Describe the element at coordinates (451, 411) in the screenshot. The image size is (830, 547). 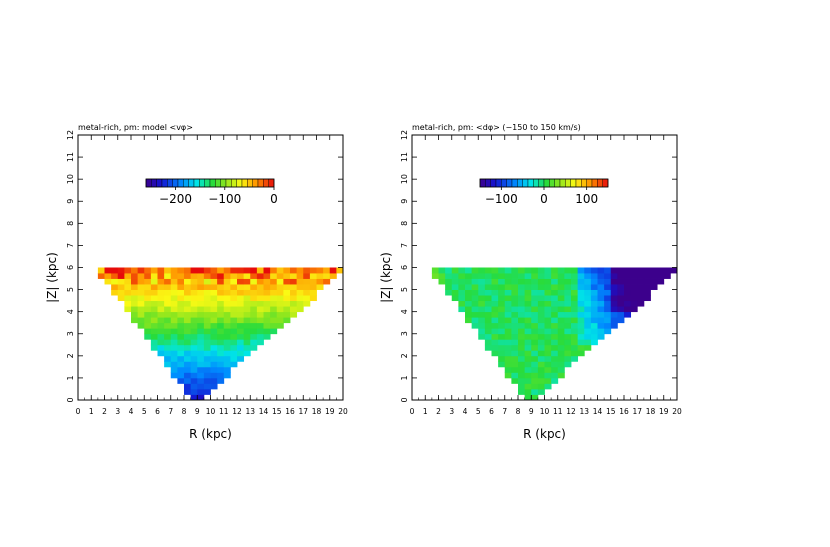
I see `x-tick-label: 3` at that location.